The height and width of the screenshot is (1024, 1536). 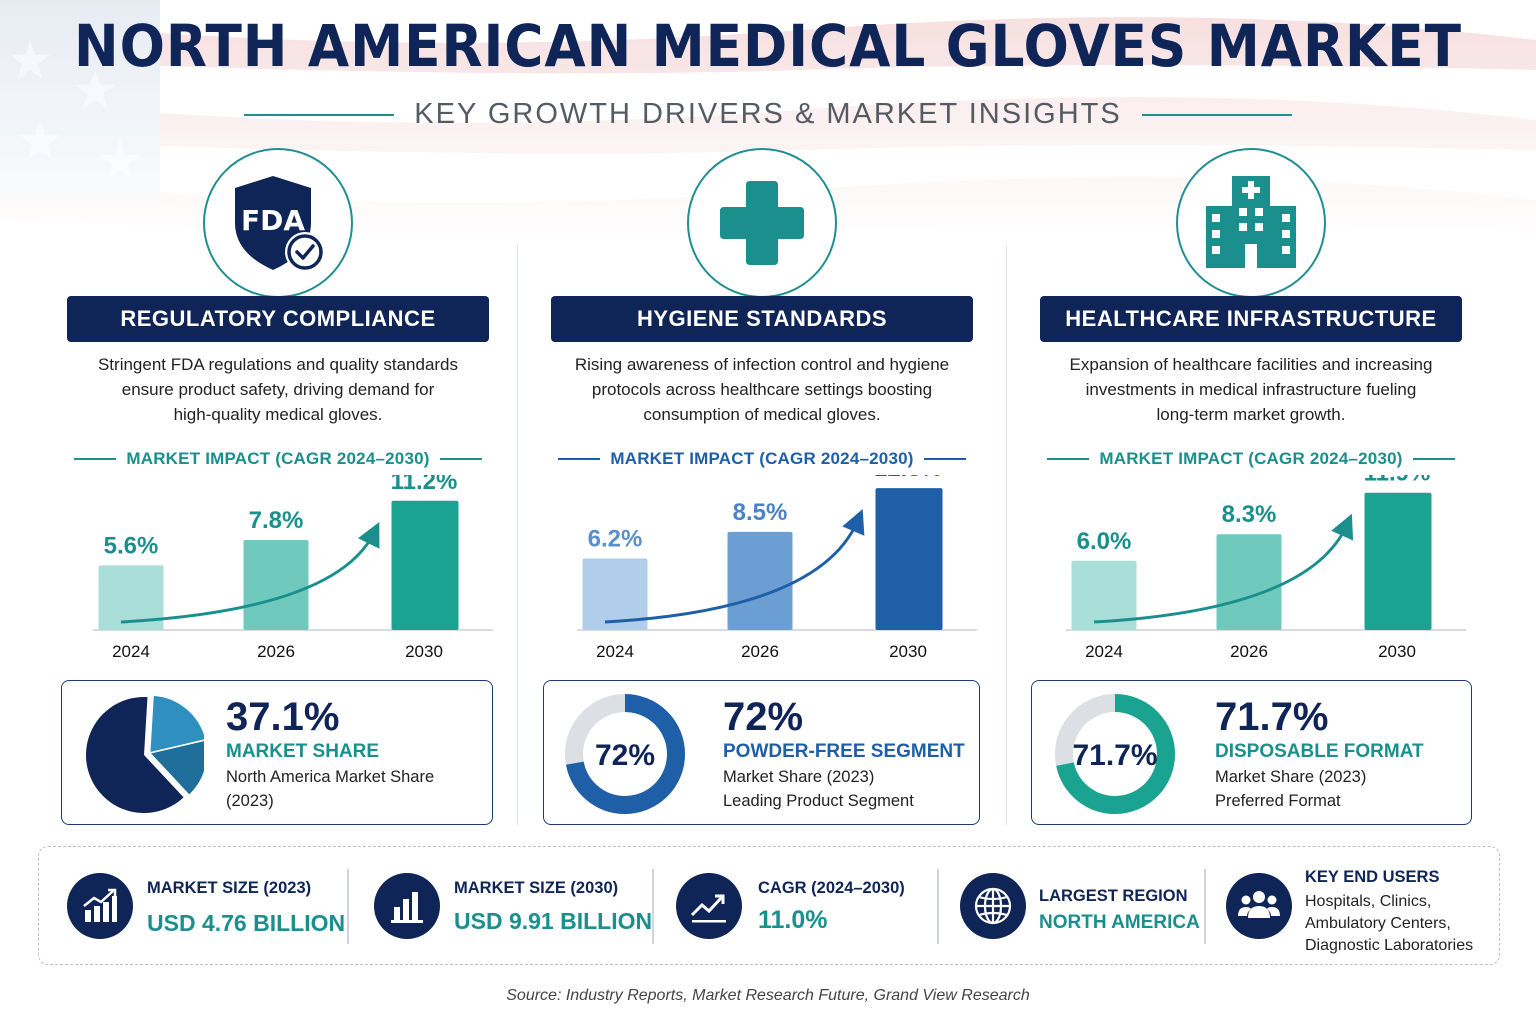 What do you see at coordinates (615, 538) in the screenshot?
I see `data-label: 6.2%` at bounding box center [615, 538].